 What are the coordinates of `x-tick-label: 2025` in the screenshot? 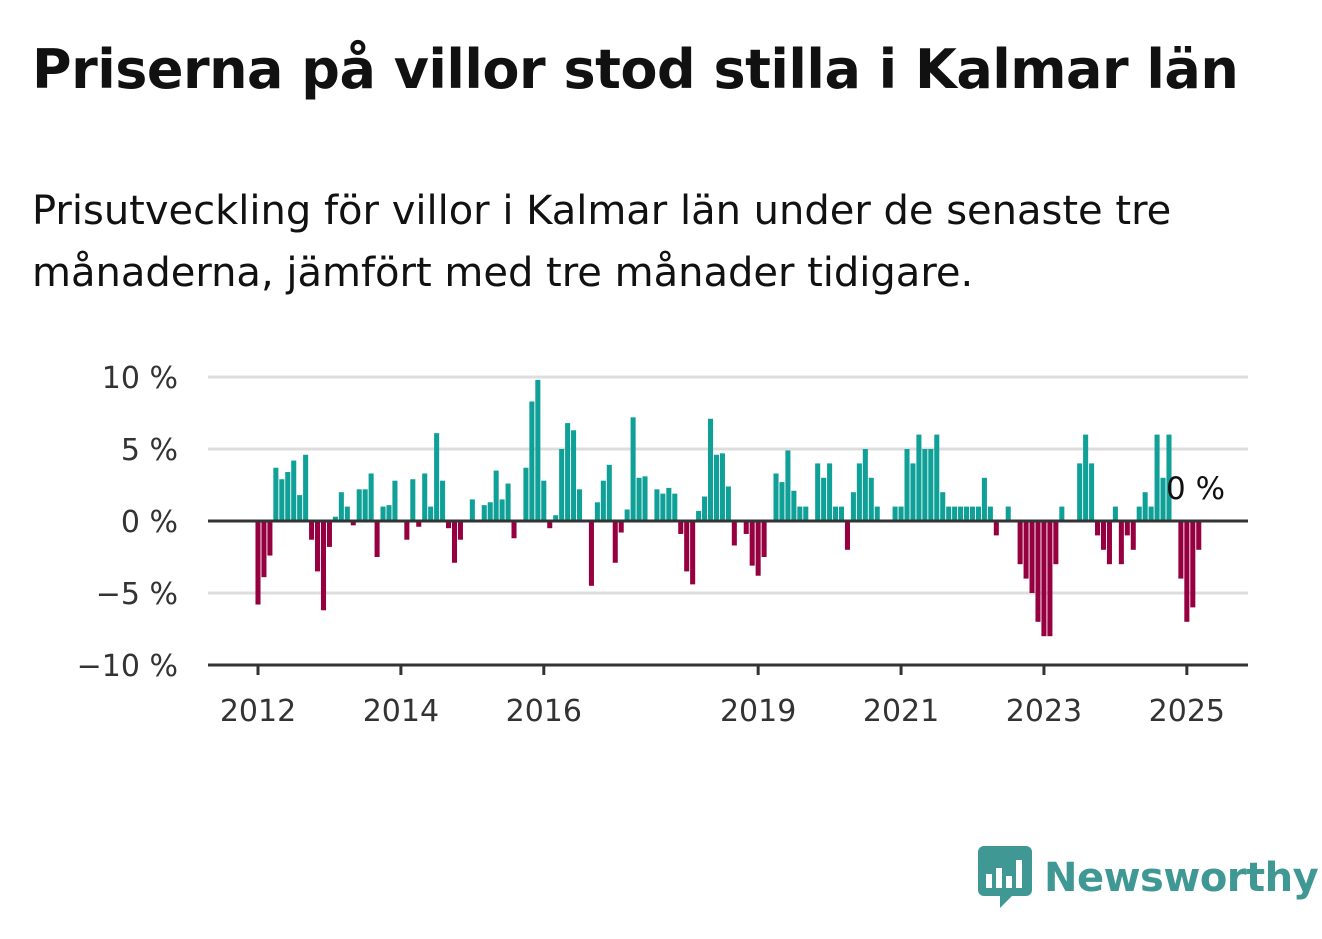 It's located at (1187, 711).